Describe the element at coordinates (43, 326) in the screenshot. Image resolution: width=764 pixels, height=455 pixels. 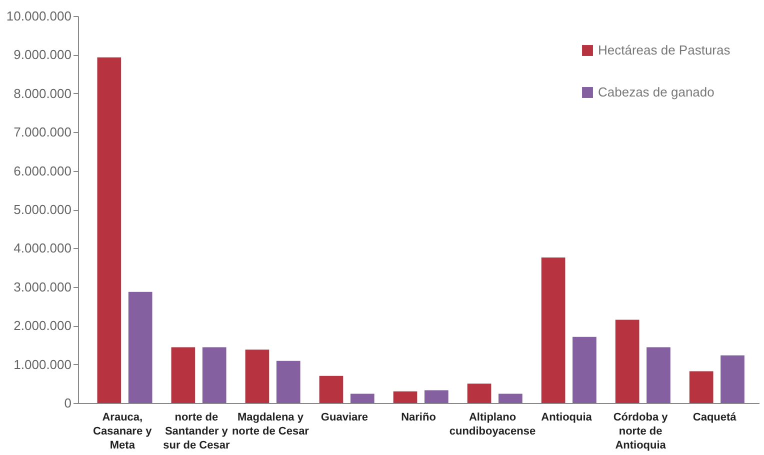
I see `y-tick-label: 2.000.000` at that location.